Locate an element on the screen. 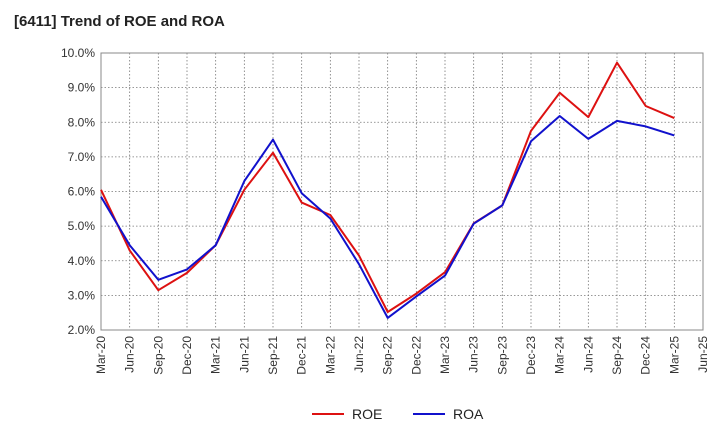 This screenshot has width=720, height=440. x-tick-label: Jun-25 is located at coordinates (703, 354).